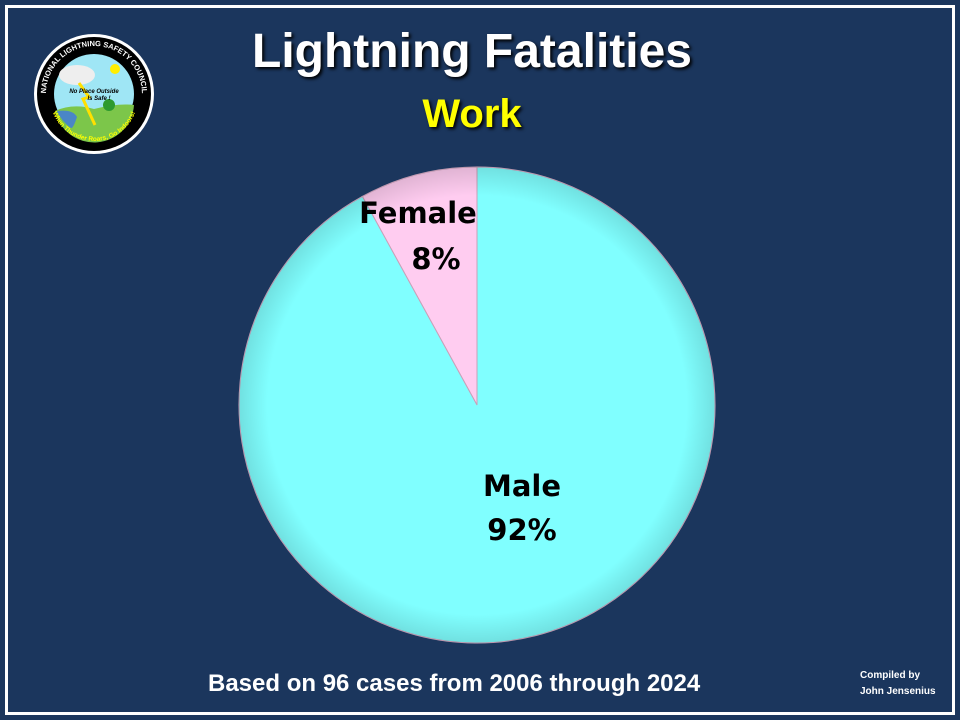 The height and width of the screenshot is (720, 960). What do you see at coordinates (898, 684) in the screenshot?
I see `credit: Compiled by John Jensenius` at bounding box center [898, 684].